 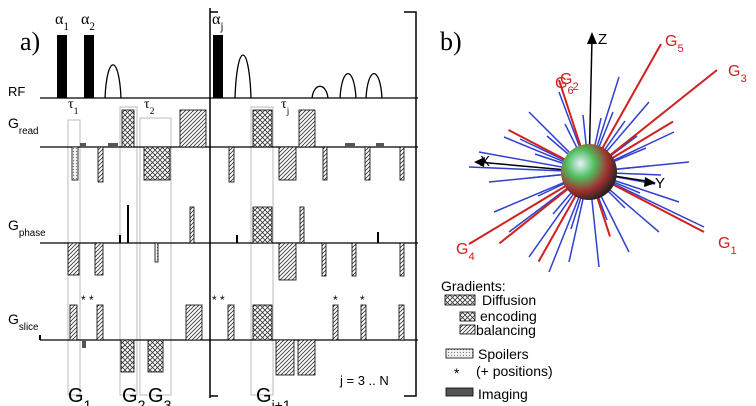 What do you see at coordinates (509, 300) in the screenshot?
I see `legend-text: Diffusion` at bounding box center [509, 300].